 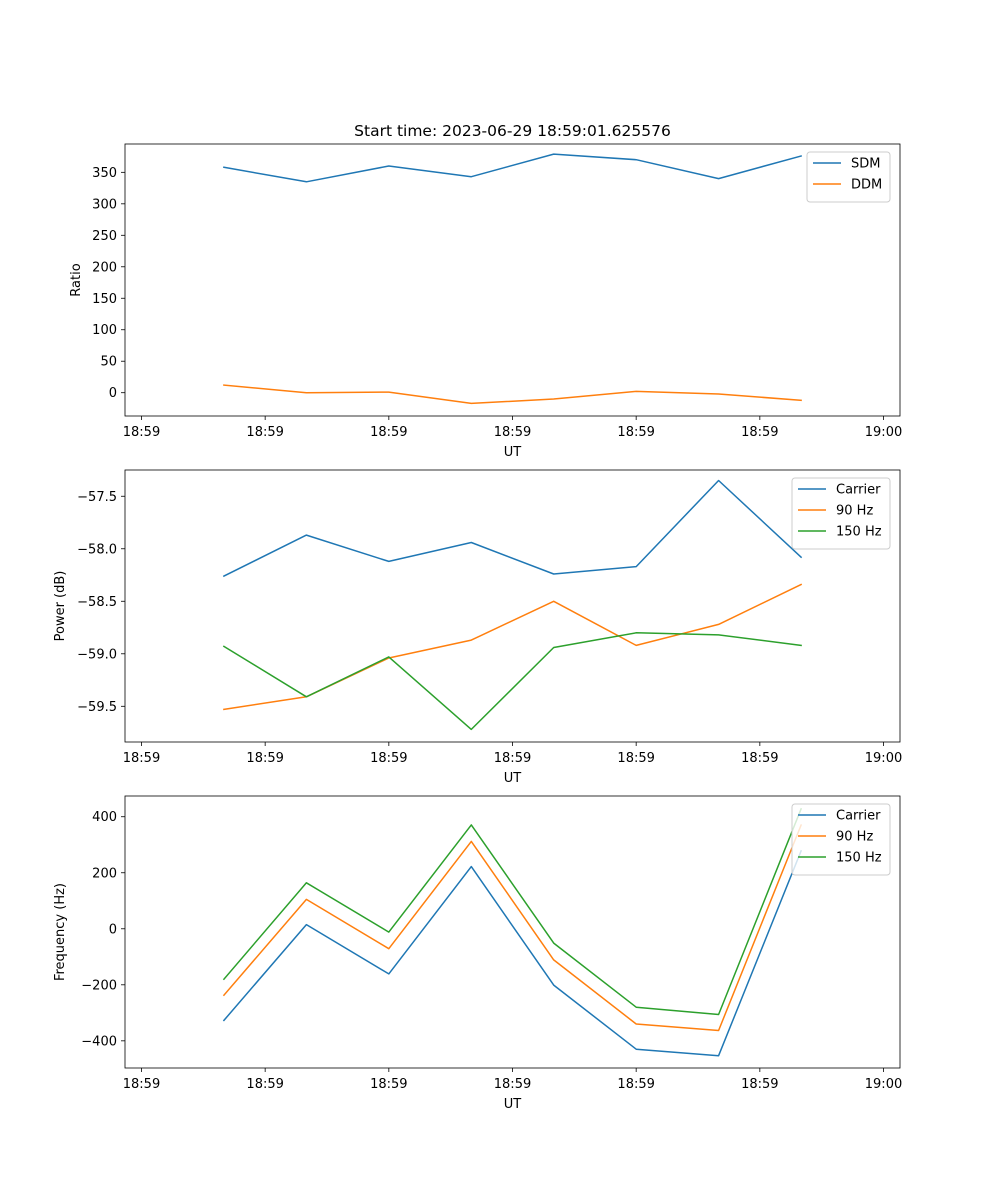 I want to click on series-line-sdm, so click(x=513, y=168).